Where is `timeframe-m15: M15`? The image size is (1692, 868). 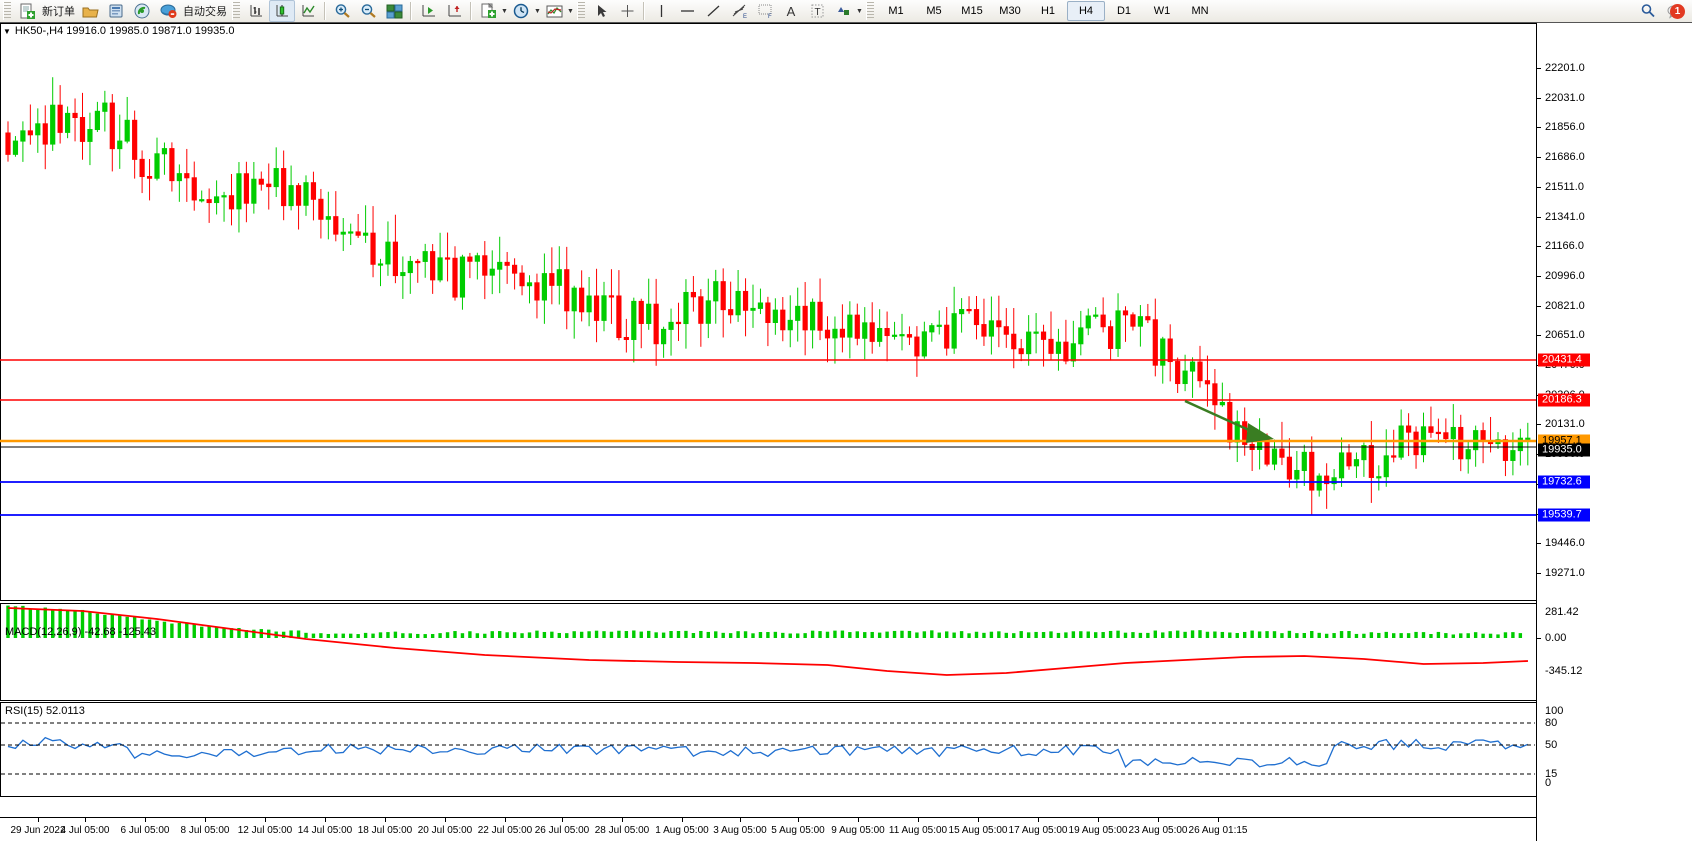
timeframe-m15: M15 is located at coordinates (972, 11).